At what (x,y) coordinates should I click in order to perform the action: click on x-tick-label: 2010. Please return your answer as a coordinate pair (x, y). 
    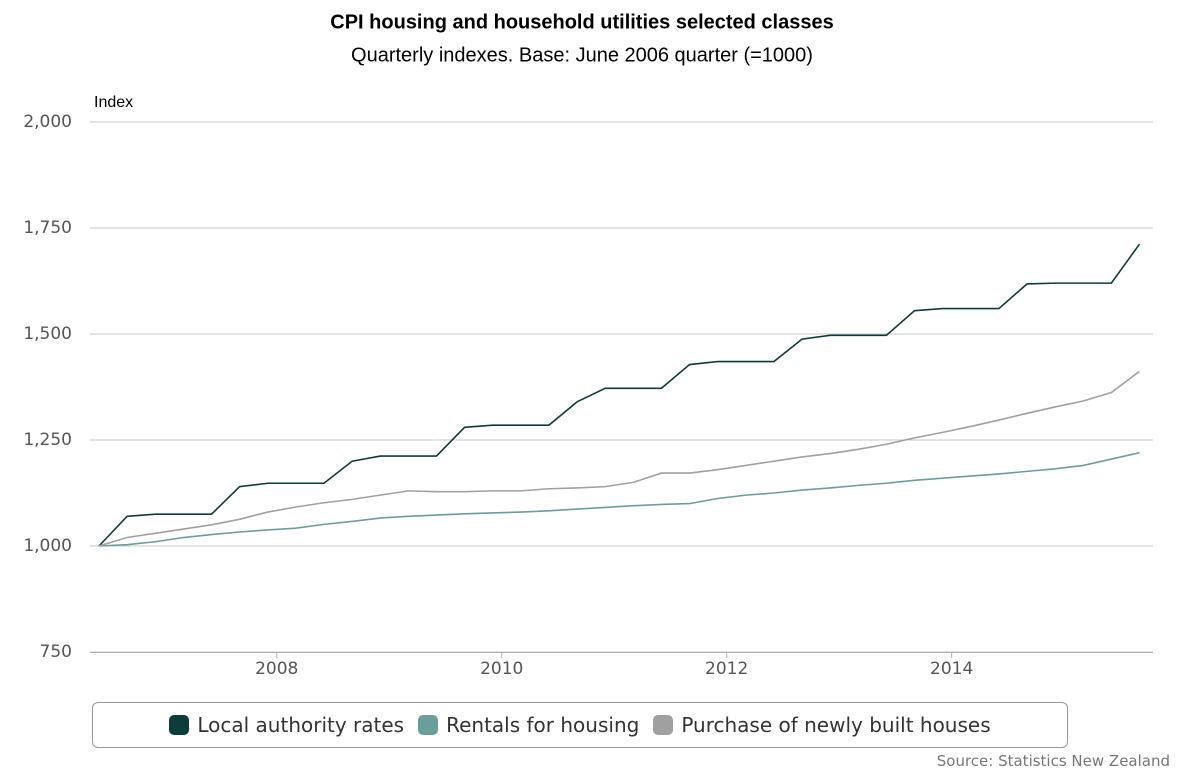
    Looking at the image, I should click on (501, 669).